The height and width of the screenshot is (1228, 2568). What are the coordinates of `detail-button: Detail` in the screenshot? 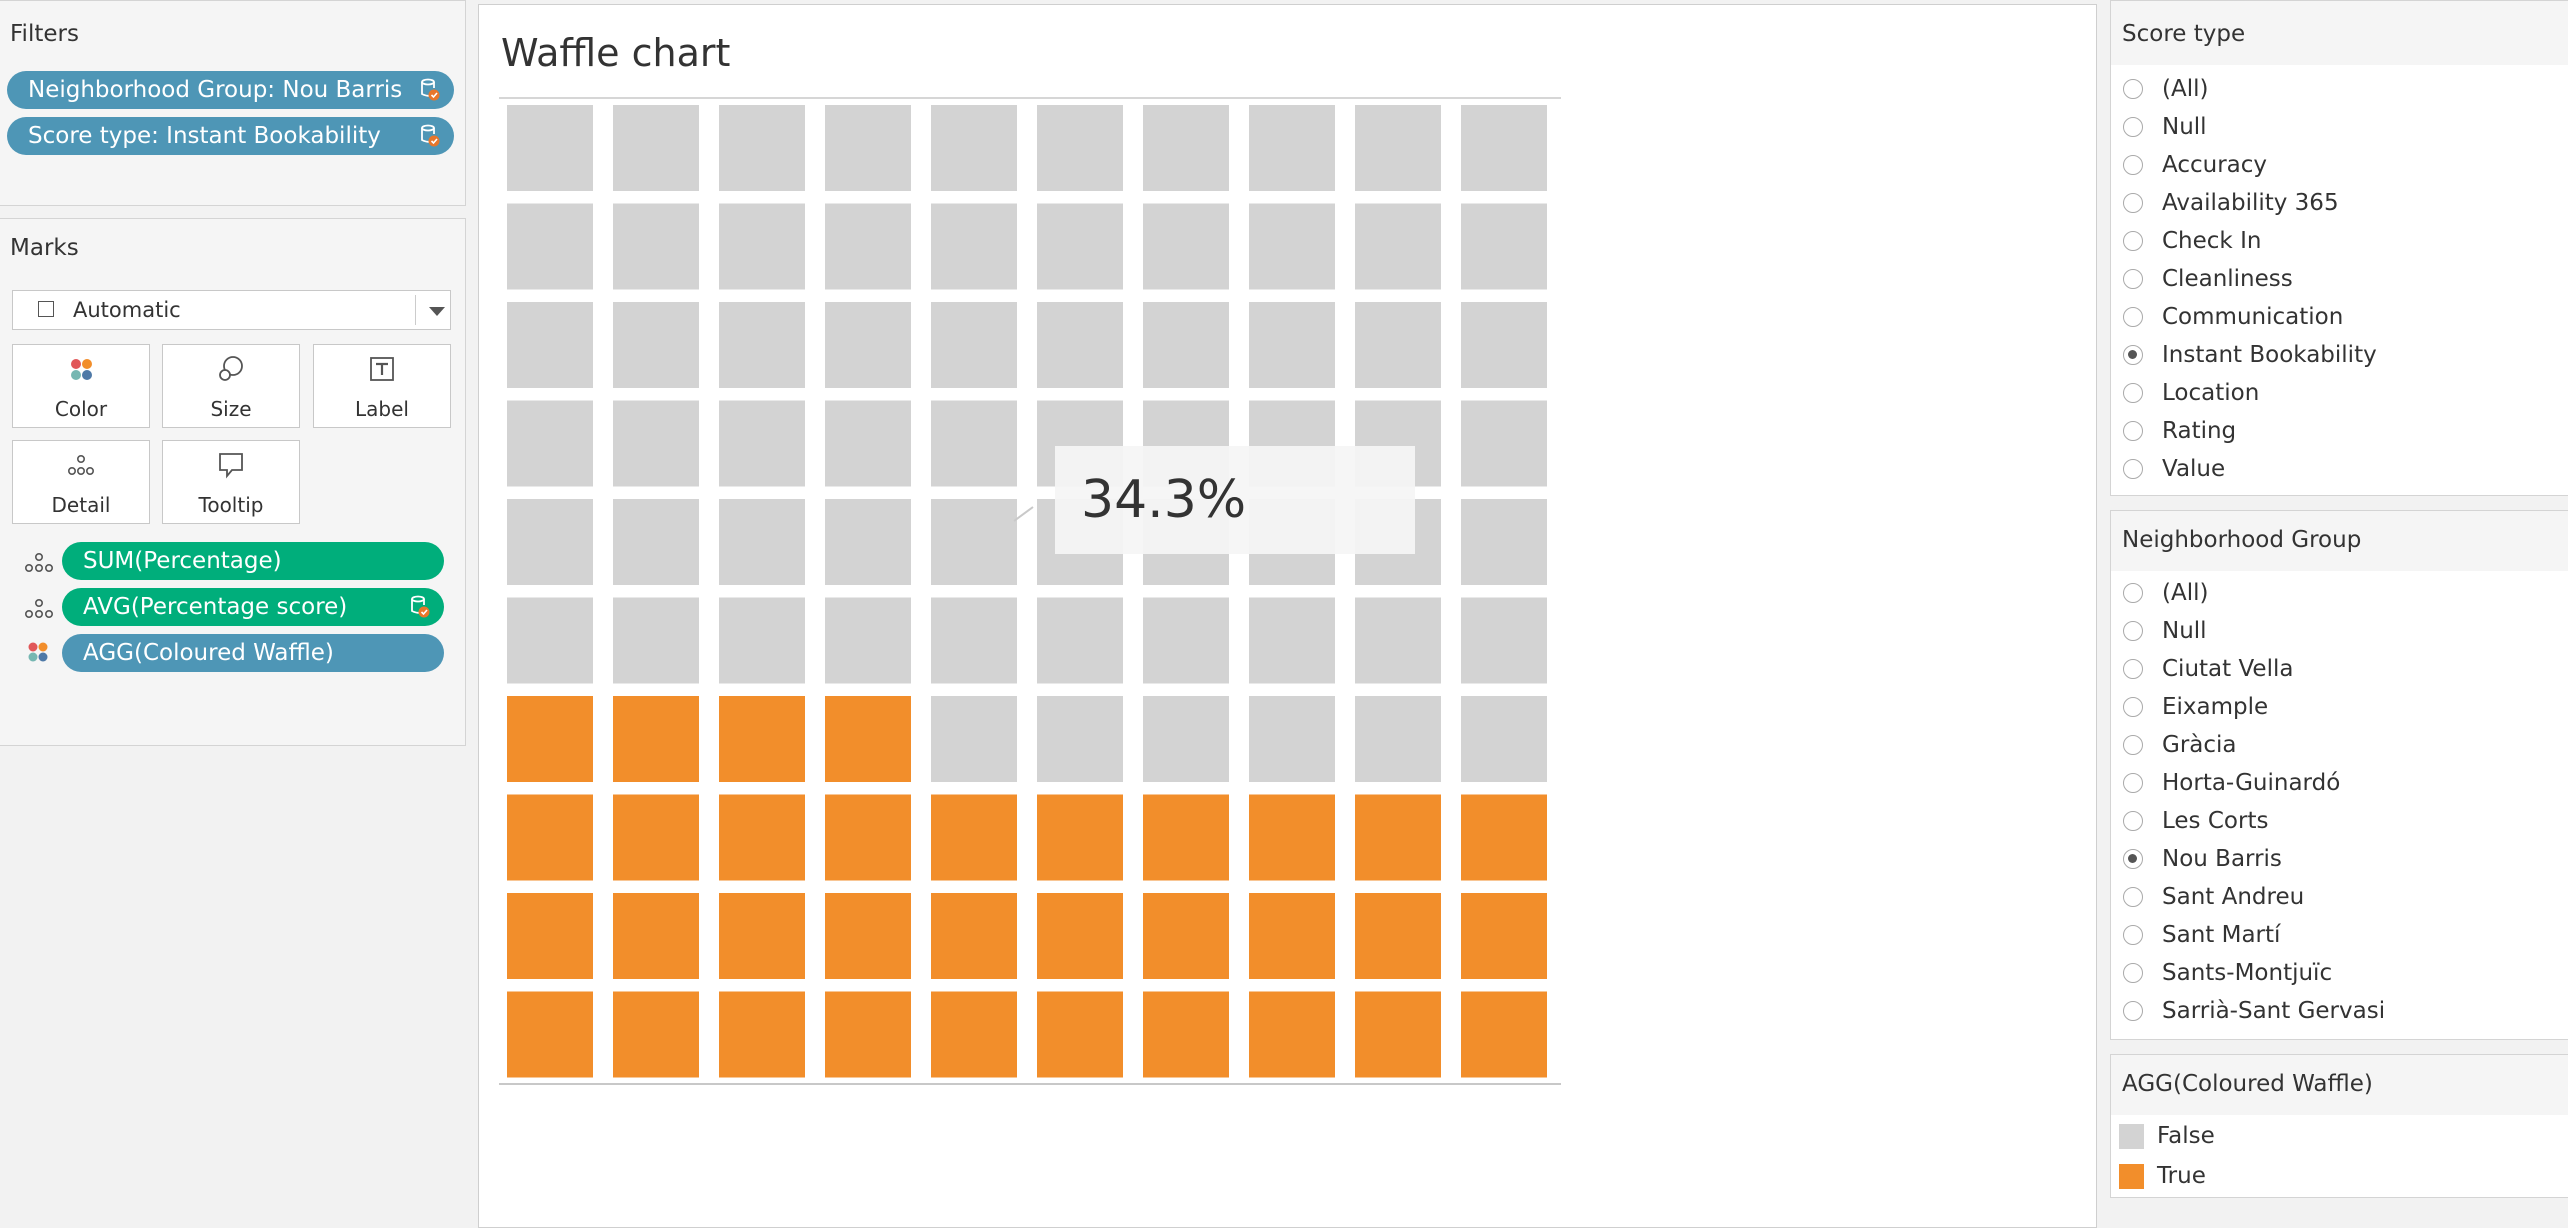 It's located at (81, 482).